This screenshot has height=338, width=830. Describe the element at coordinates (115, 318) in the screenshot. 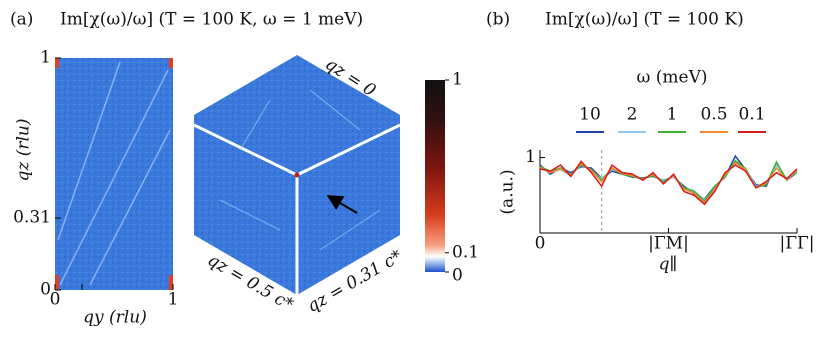

I see `x-axis-label: qy (rlu)` at that location.